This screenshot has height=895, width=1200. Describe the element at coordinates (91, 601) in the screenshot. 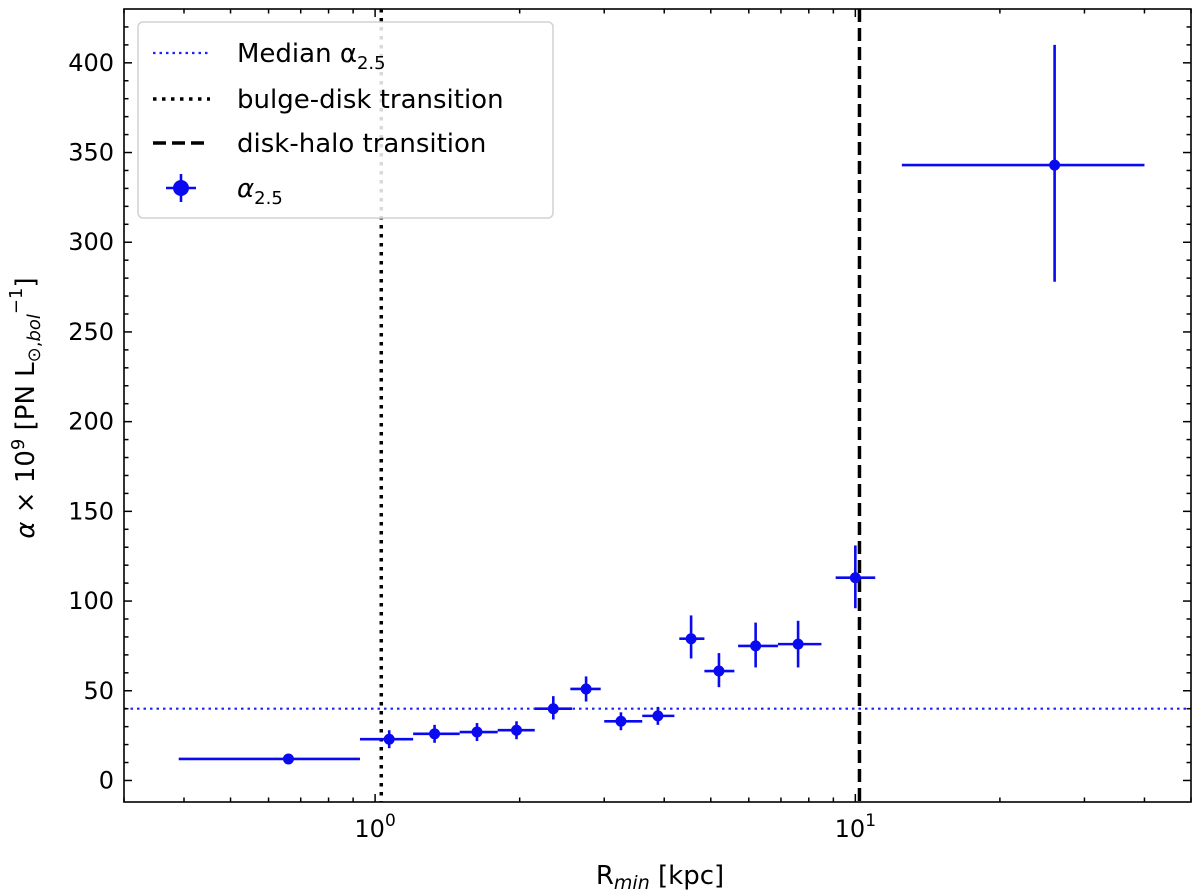

I see `y-tick-label: 100` at that location.